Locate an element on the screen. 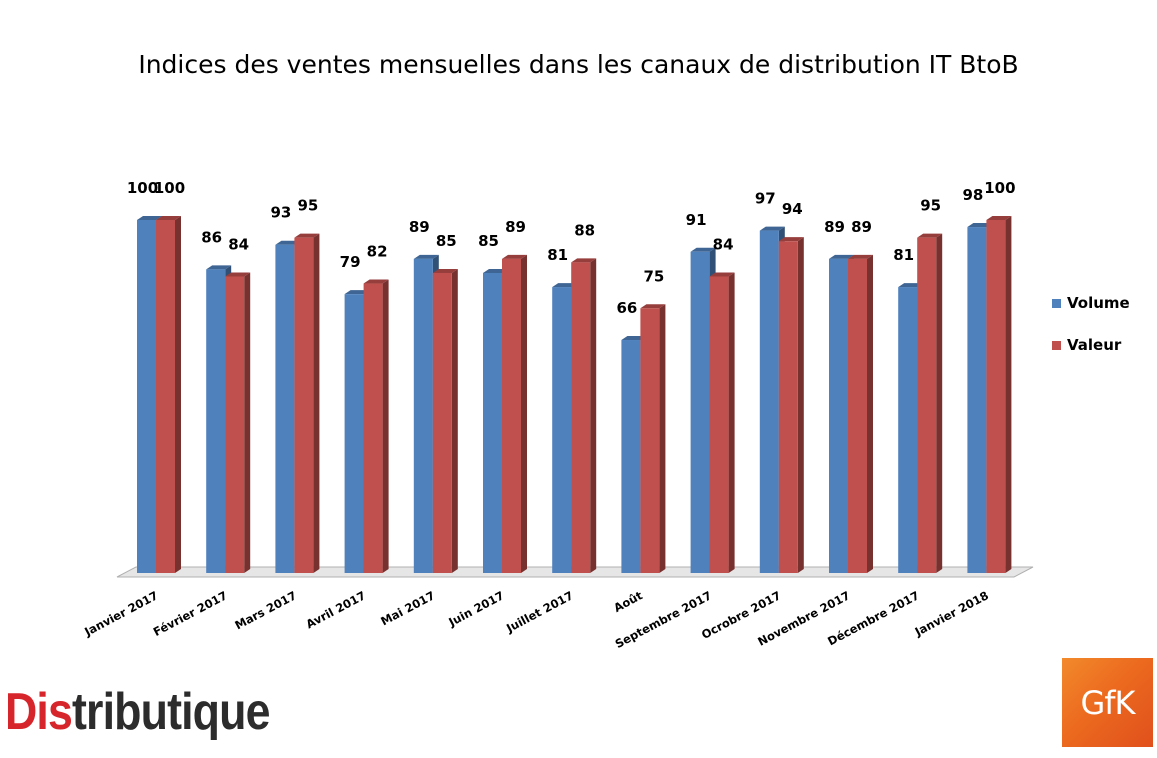 The width and height of the screenshot is (1157, 758). legend-swatch-valeur is located at coordinates (1056, 345).